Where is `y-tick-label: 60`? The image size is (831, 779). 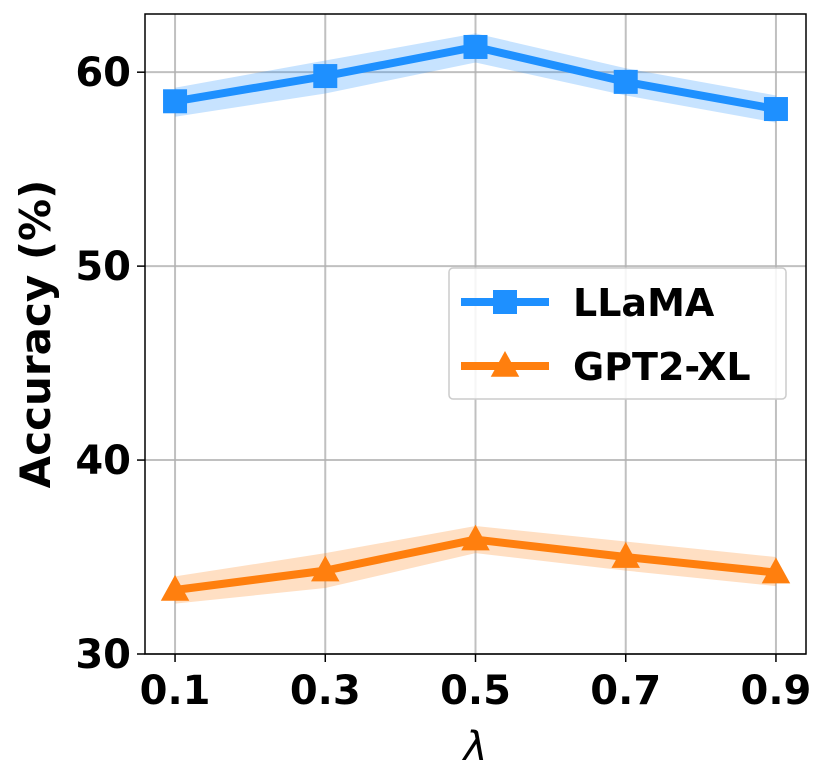
y-tick-label: 60 is located at coordinates (103, 73).